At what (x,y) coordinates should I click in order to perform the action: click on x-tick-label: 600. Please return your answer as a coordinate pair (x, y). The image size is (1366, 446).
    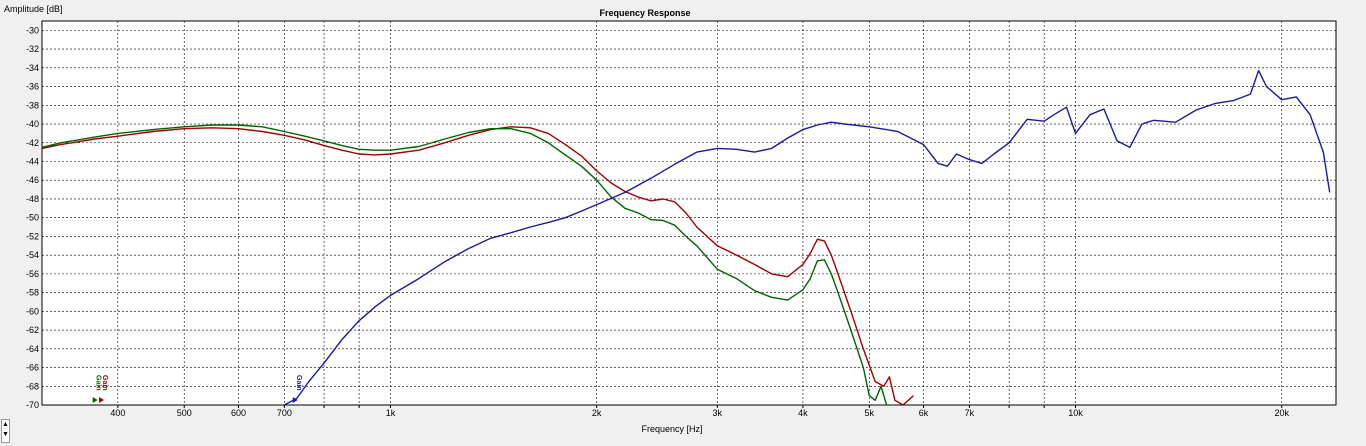
    Looking at the image, I should click on (238, 413).